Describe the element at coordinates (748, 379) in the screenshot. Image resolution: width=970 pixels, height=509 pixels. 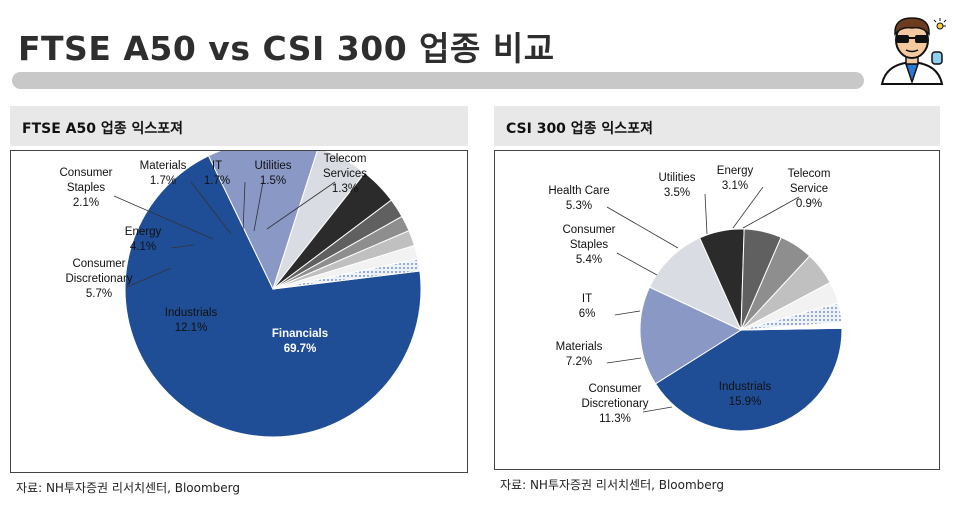
I see `pie-slice-financials` at that location.